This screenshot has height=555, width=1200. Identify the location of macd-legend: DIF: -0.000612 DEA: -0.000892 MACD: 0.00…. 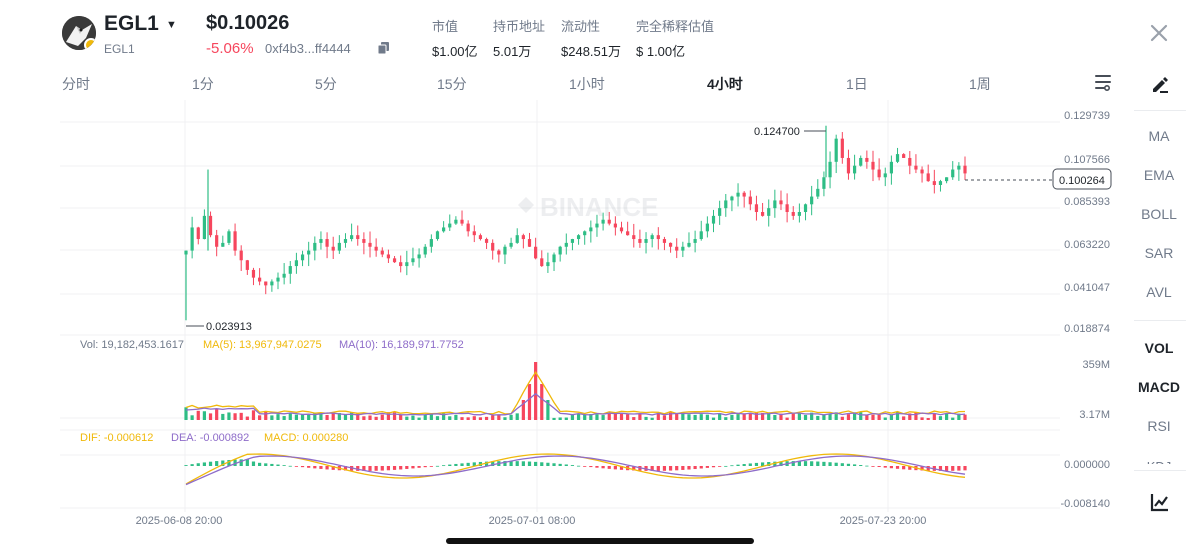
(214, 438).